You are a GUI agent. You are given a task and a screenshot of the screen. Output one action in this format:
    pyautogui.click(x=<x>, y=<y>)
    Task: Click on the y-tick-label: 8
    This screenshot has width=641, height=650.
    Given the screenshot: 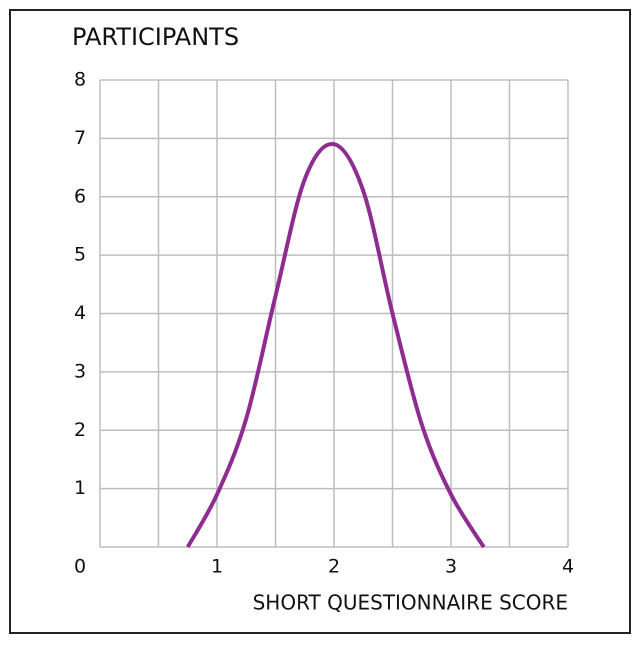 What is the action you would take?
    pyautogui.click(x=80, y=80)
    